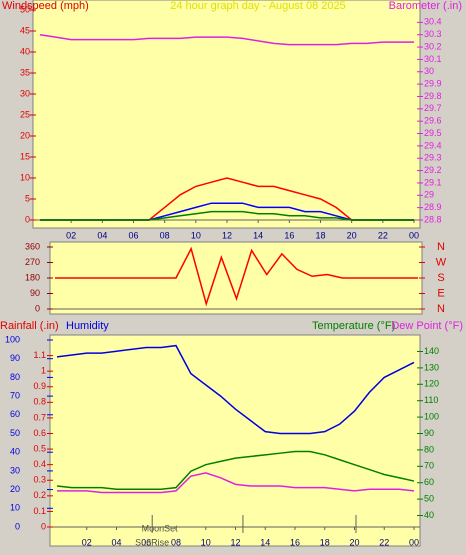 The width and height of the screenshot is (466, 555). I want to click on y-tick-label: 5, so click(27, 198).